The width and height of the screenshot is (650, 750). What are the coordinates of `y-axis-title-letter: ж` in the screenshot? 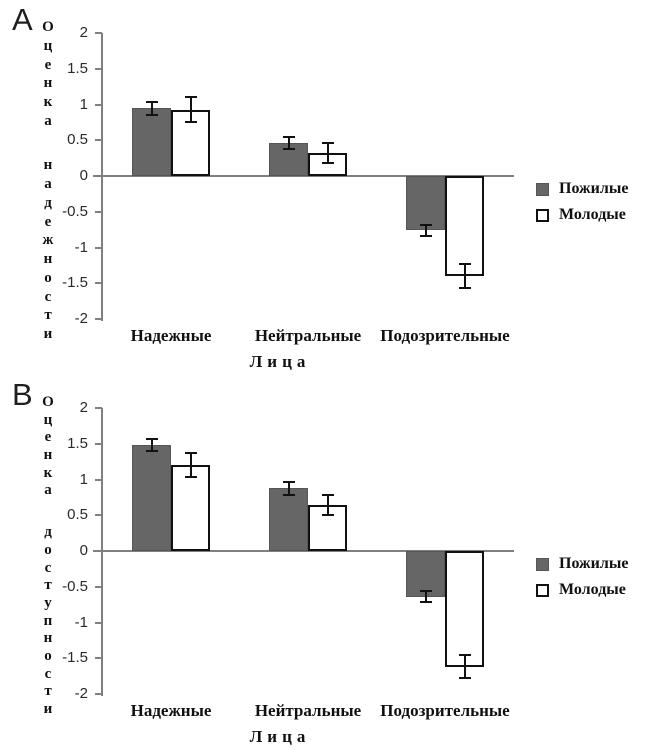 It's located at (48, 240).